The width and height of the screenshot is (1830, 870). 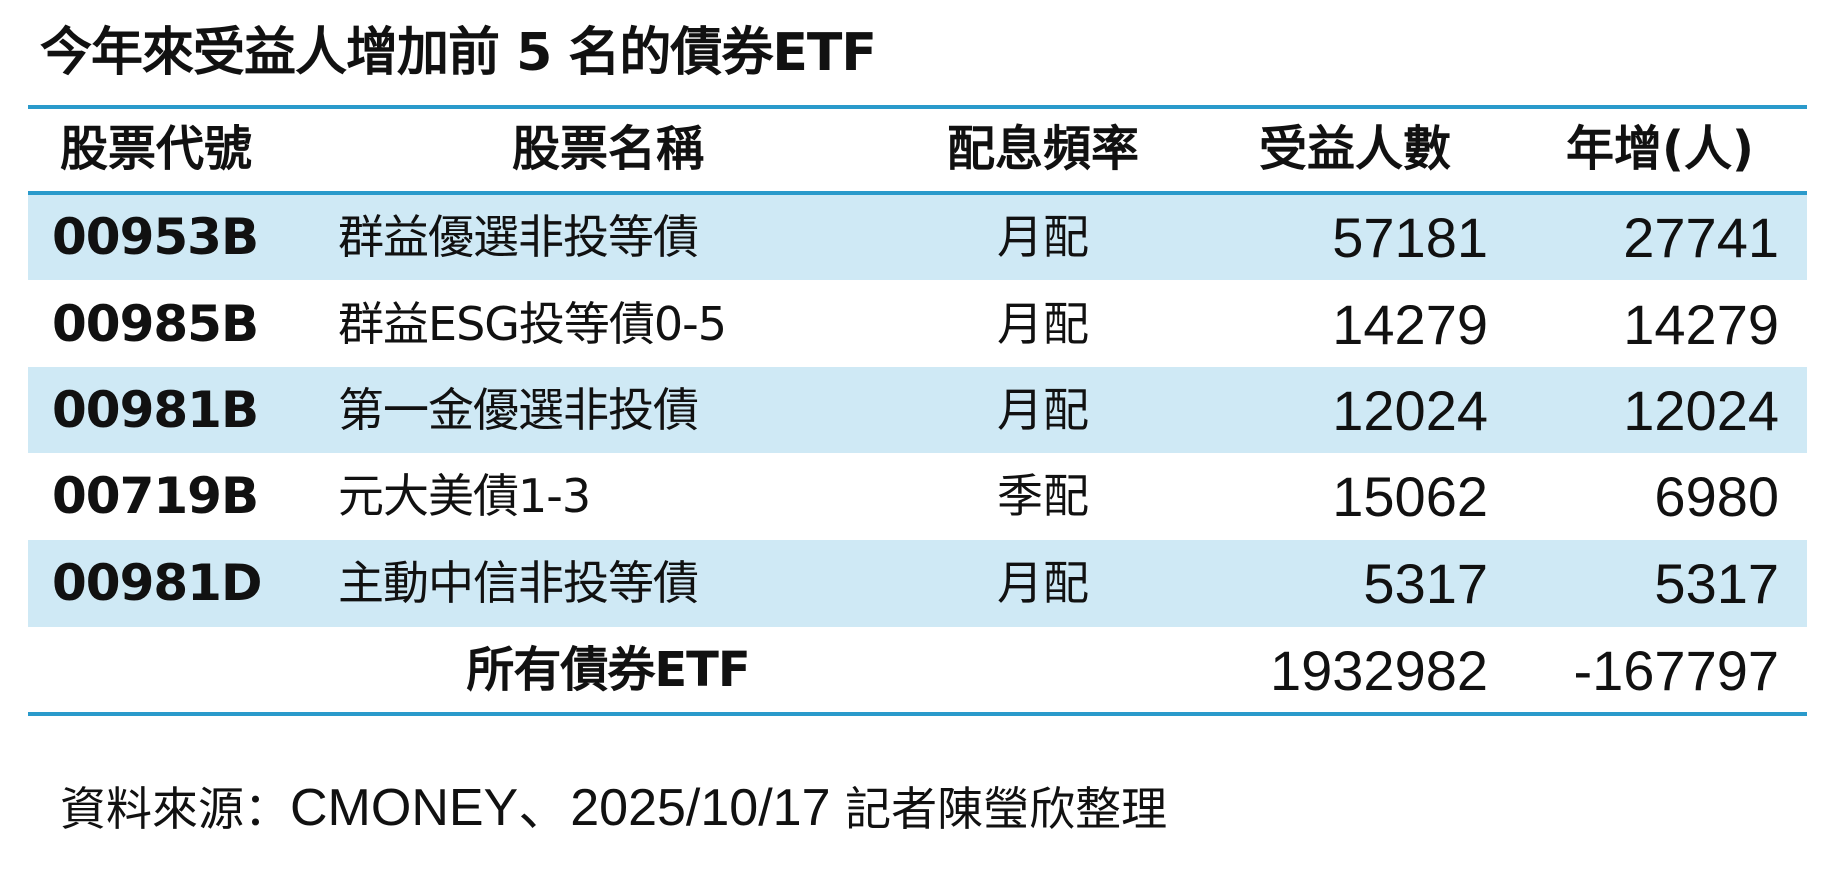 I want to click on row-beneficiaries: 57181, so click(x=1410, y=237).